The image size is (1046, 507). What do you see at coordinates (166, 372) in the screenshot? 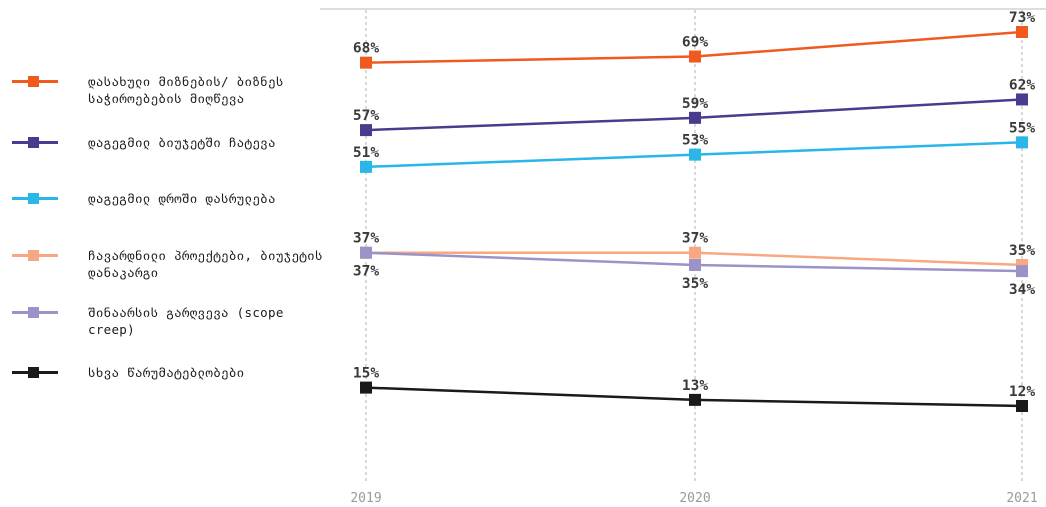
I see `legend-label-other: სხვა წარუმატებლობები` at bounding box center [166, 372].